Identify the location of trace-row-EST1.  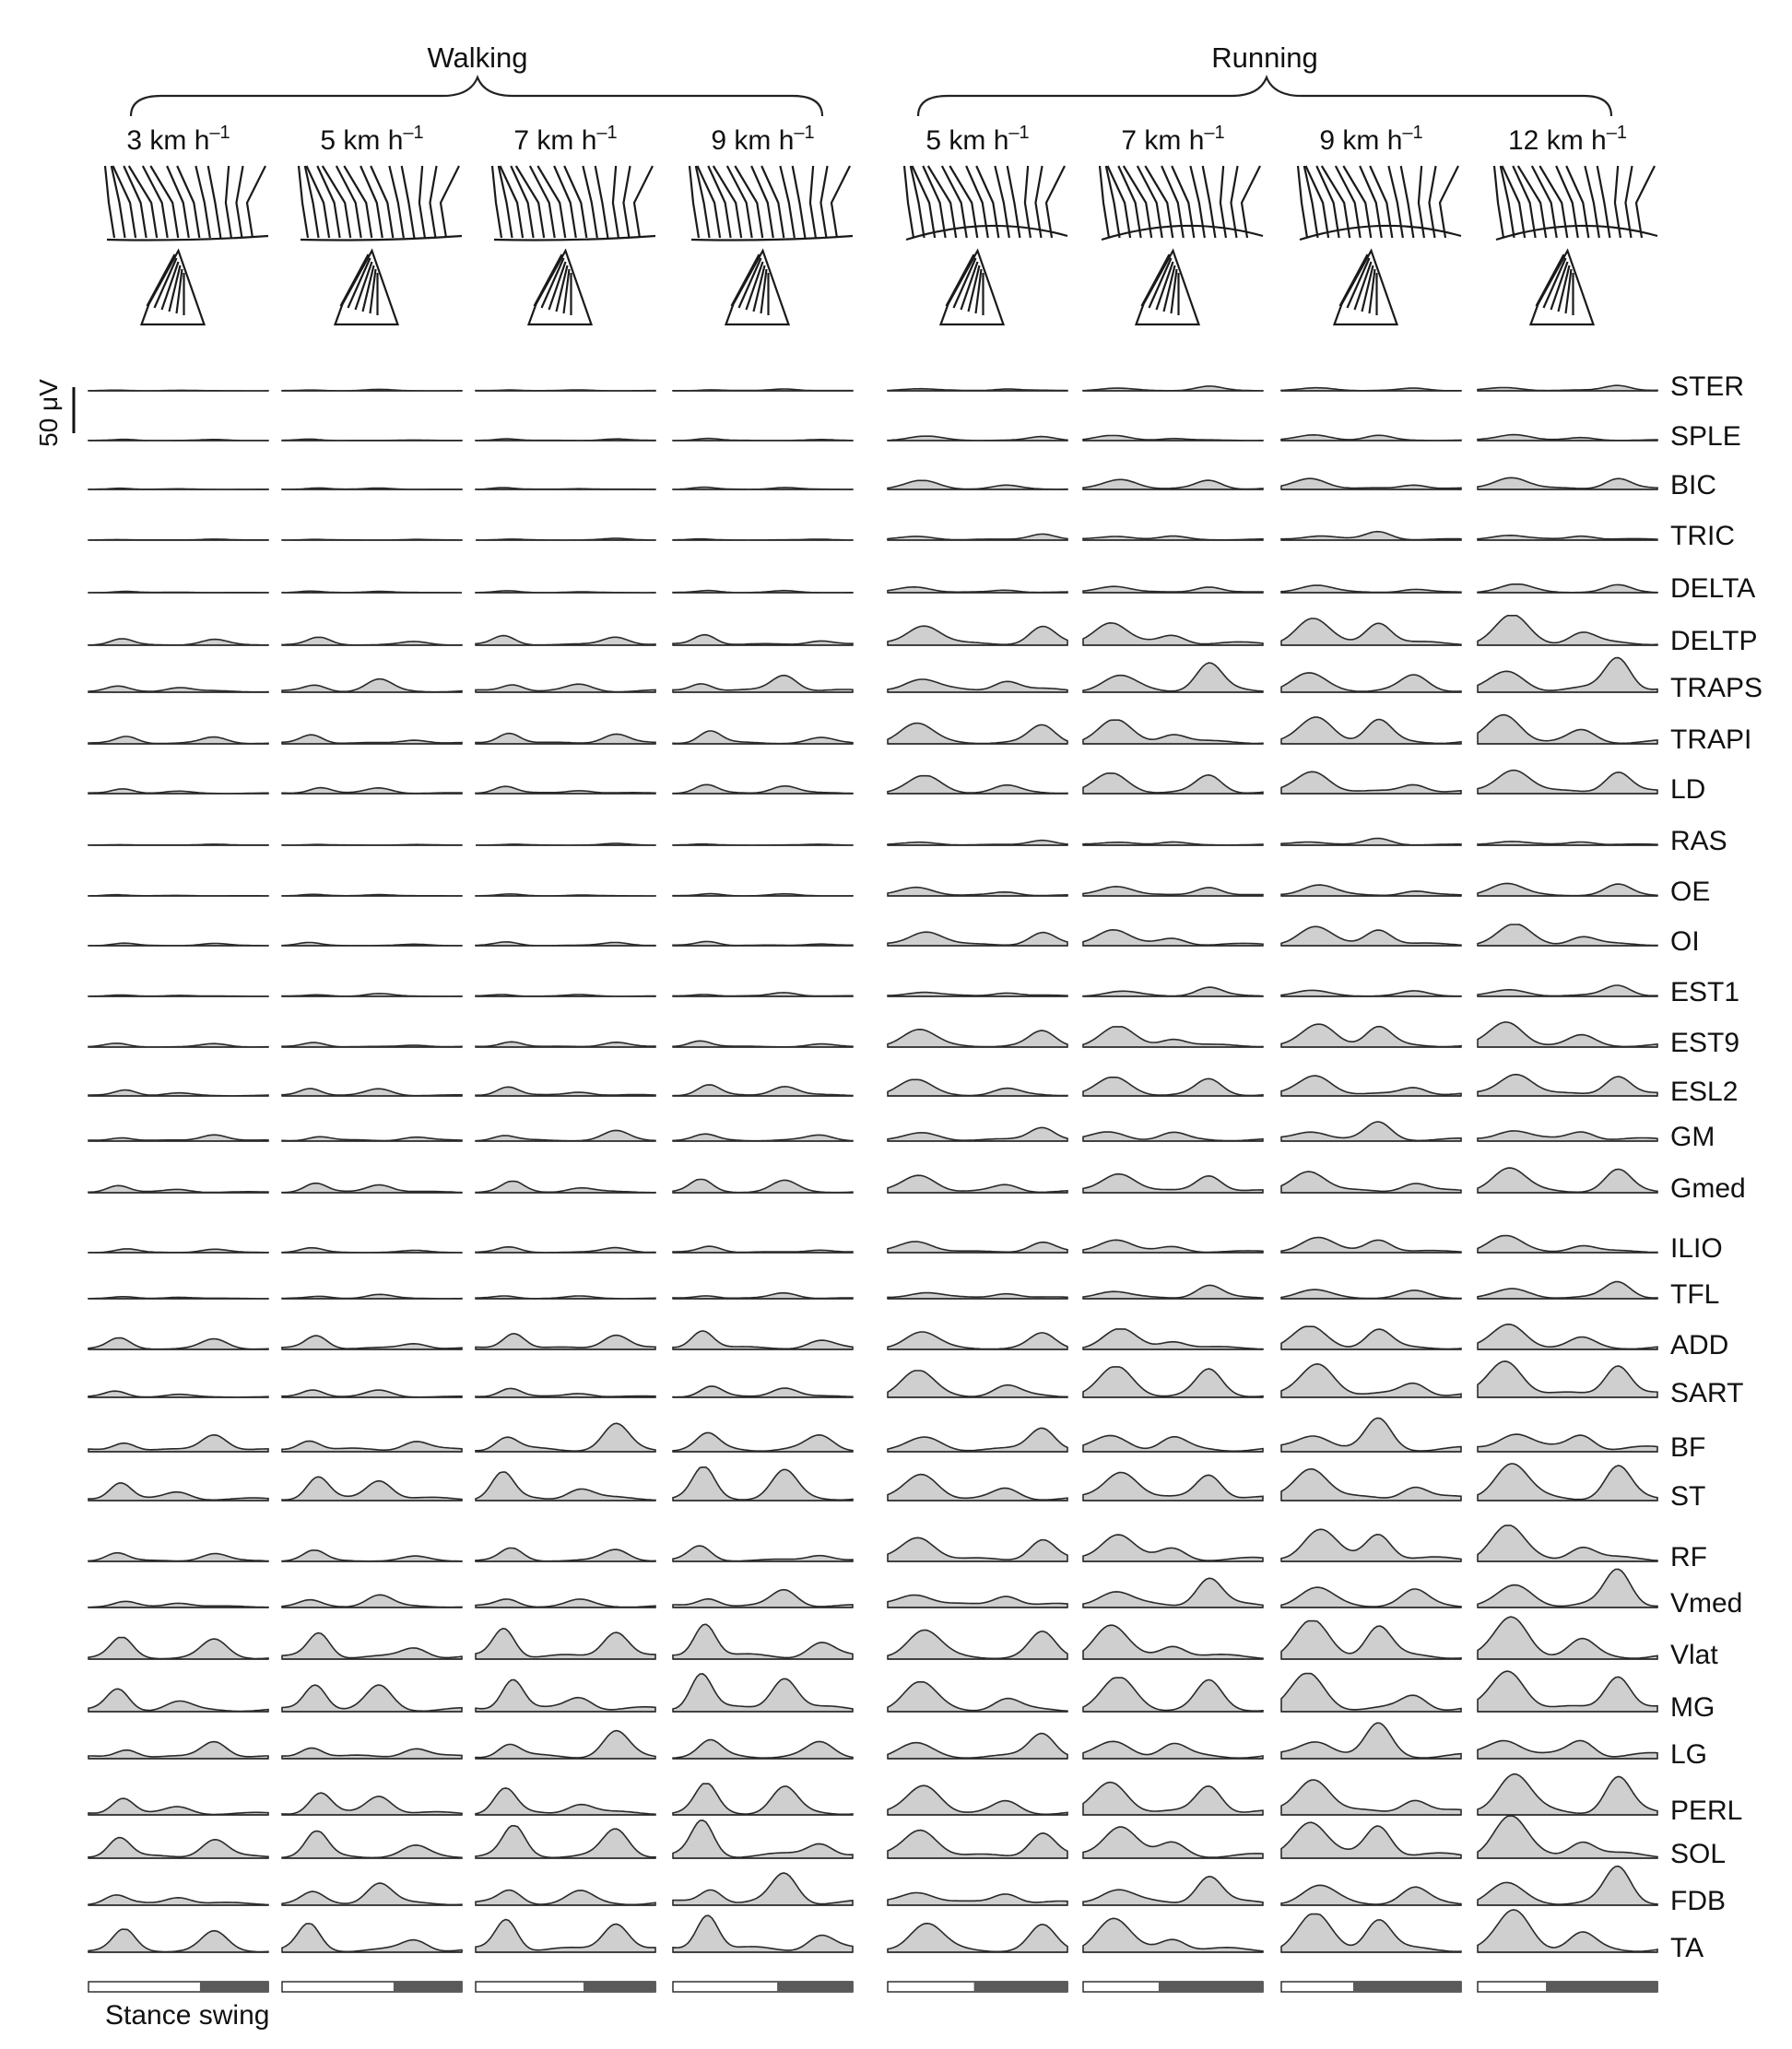
(873, 991).